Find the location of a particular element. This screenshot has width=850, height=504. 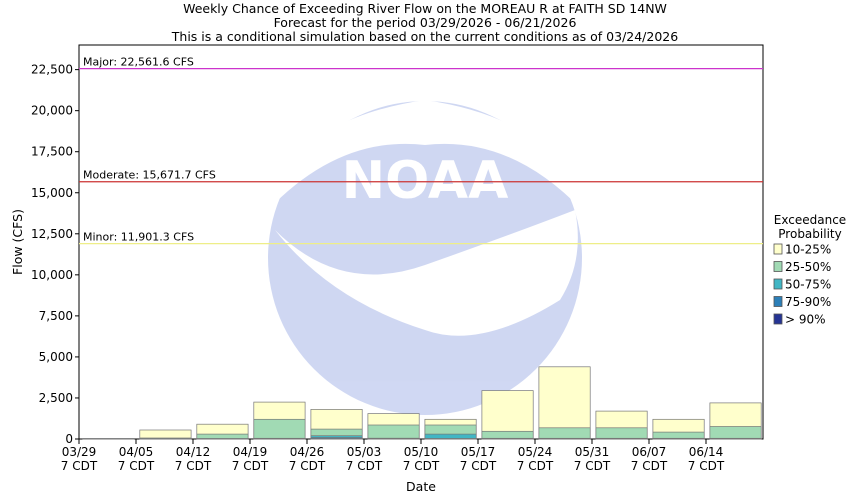

moderate-threshold-label: Moderate: 15,671.7 CFS is located at coordinates (149, 175).